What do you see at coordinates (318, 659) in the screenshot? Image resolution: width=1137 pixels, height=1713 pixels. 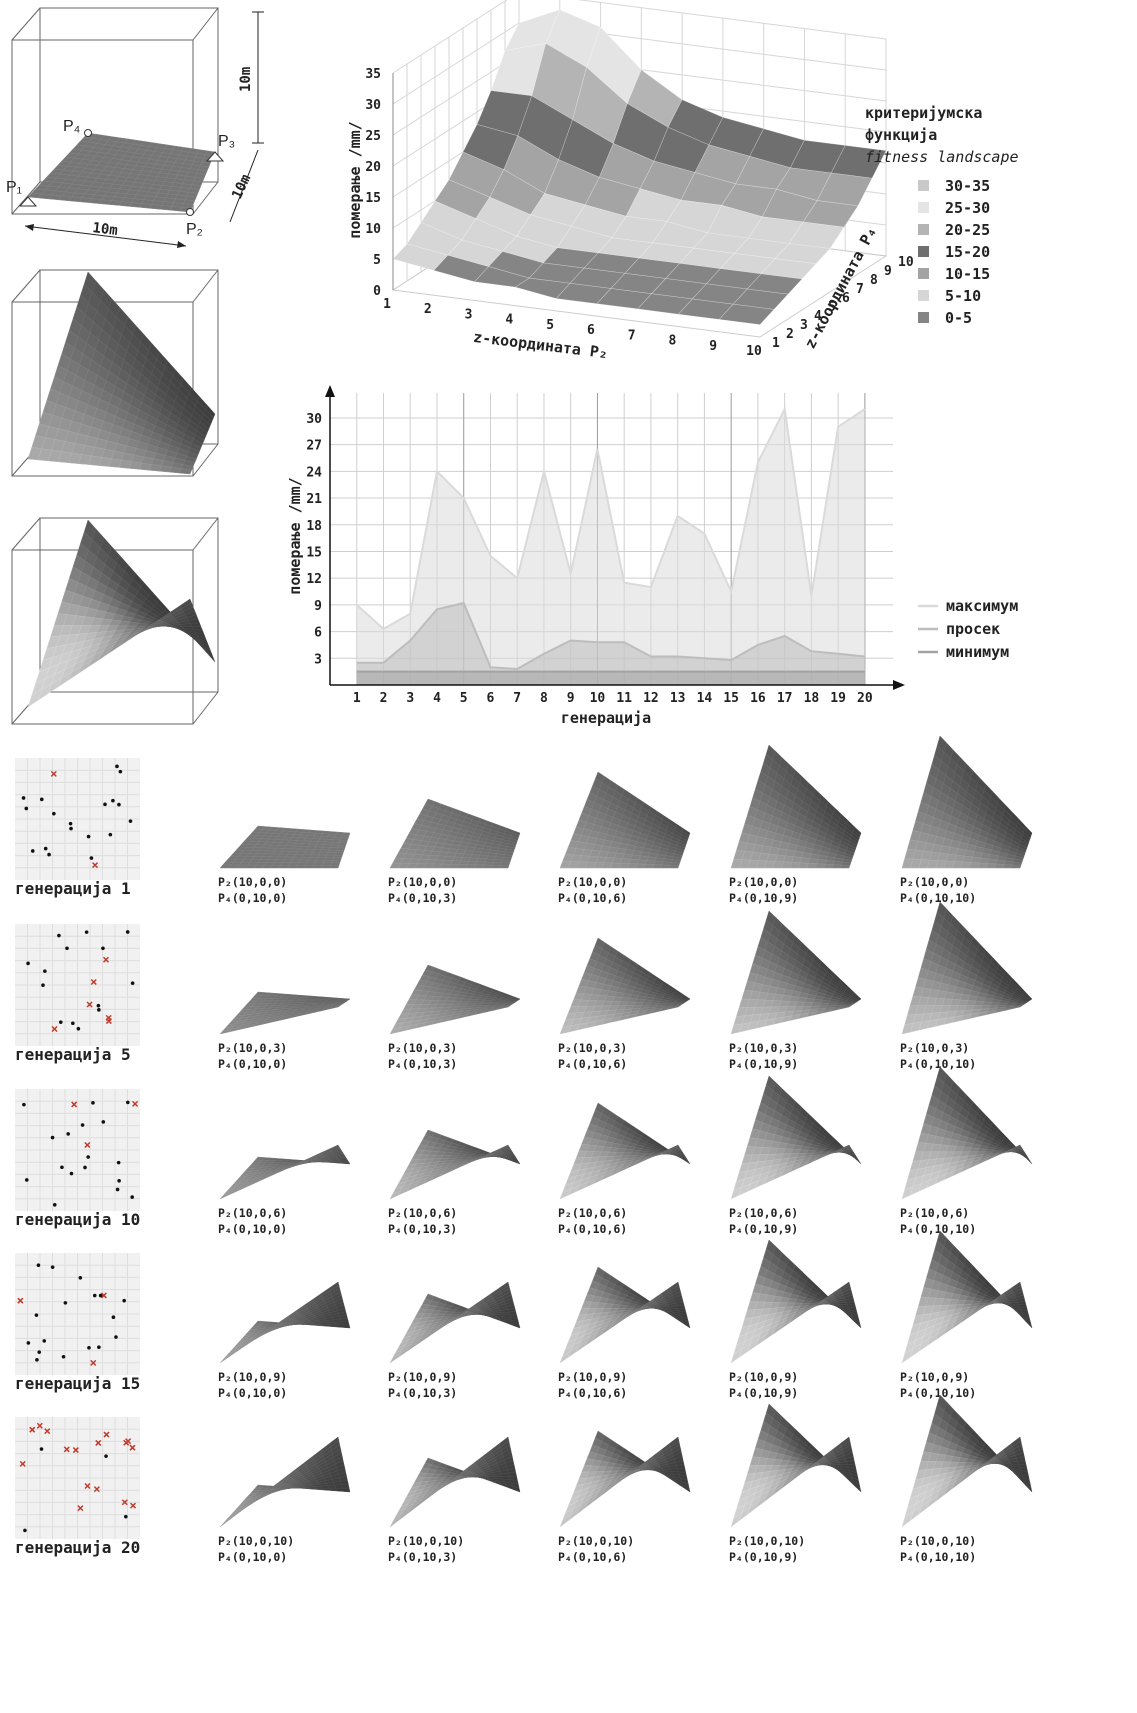 I see `y-tick-label: 3` at bounding box center [318, 659].